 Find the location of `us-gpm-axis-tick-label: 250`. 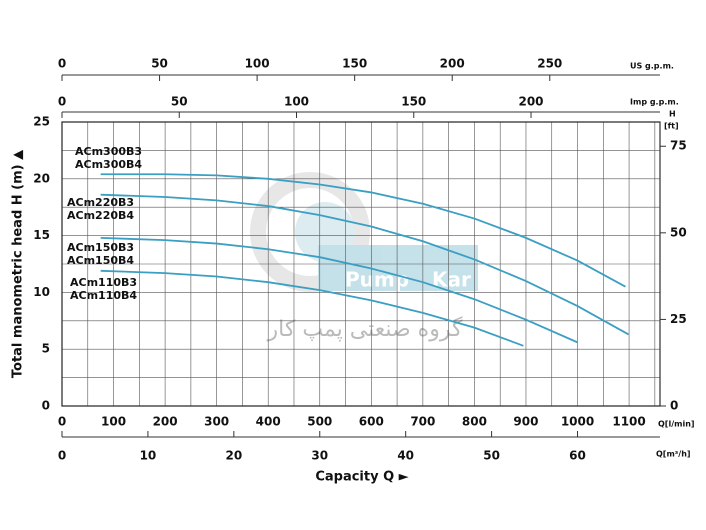

us-gpm-axis-tick-label: 250 is located at coordinates (549, 64).